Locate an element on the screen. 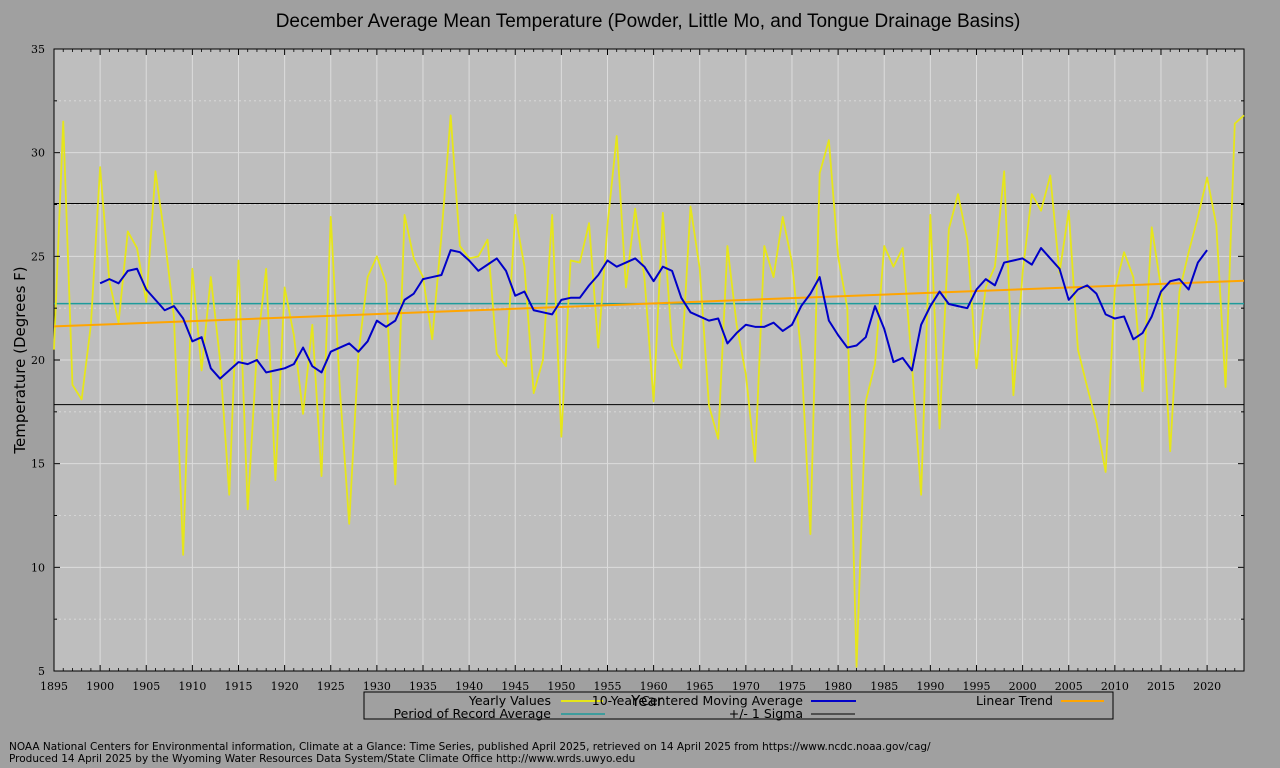 This screenshot has width=1280, height=768. x-tick-label: 1900 is located at coordinates (100, 686).